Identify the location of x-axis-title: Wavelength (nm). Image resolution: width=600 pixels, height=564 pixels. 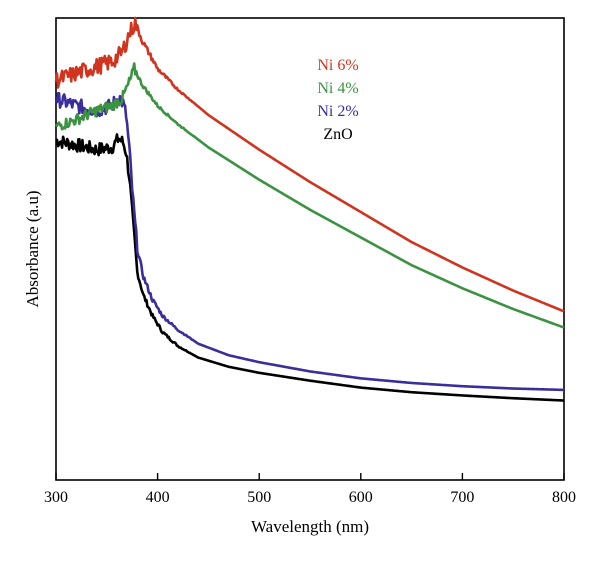
(310, 526).